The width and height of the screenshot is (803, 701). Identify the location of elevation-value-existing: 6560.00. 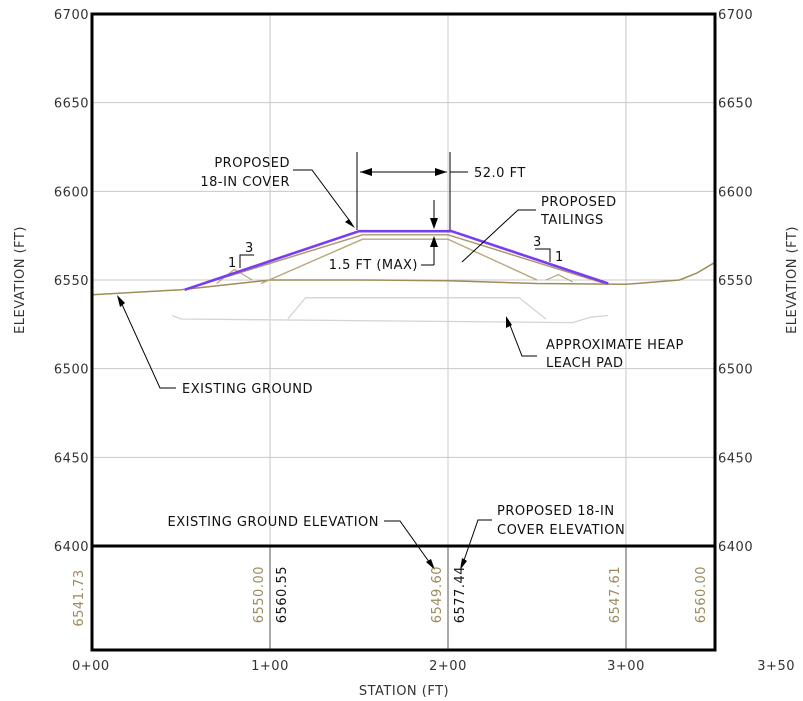
(701, 594).